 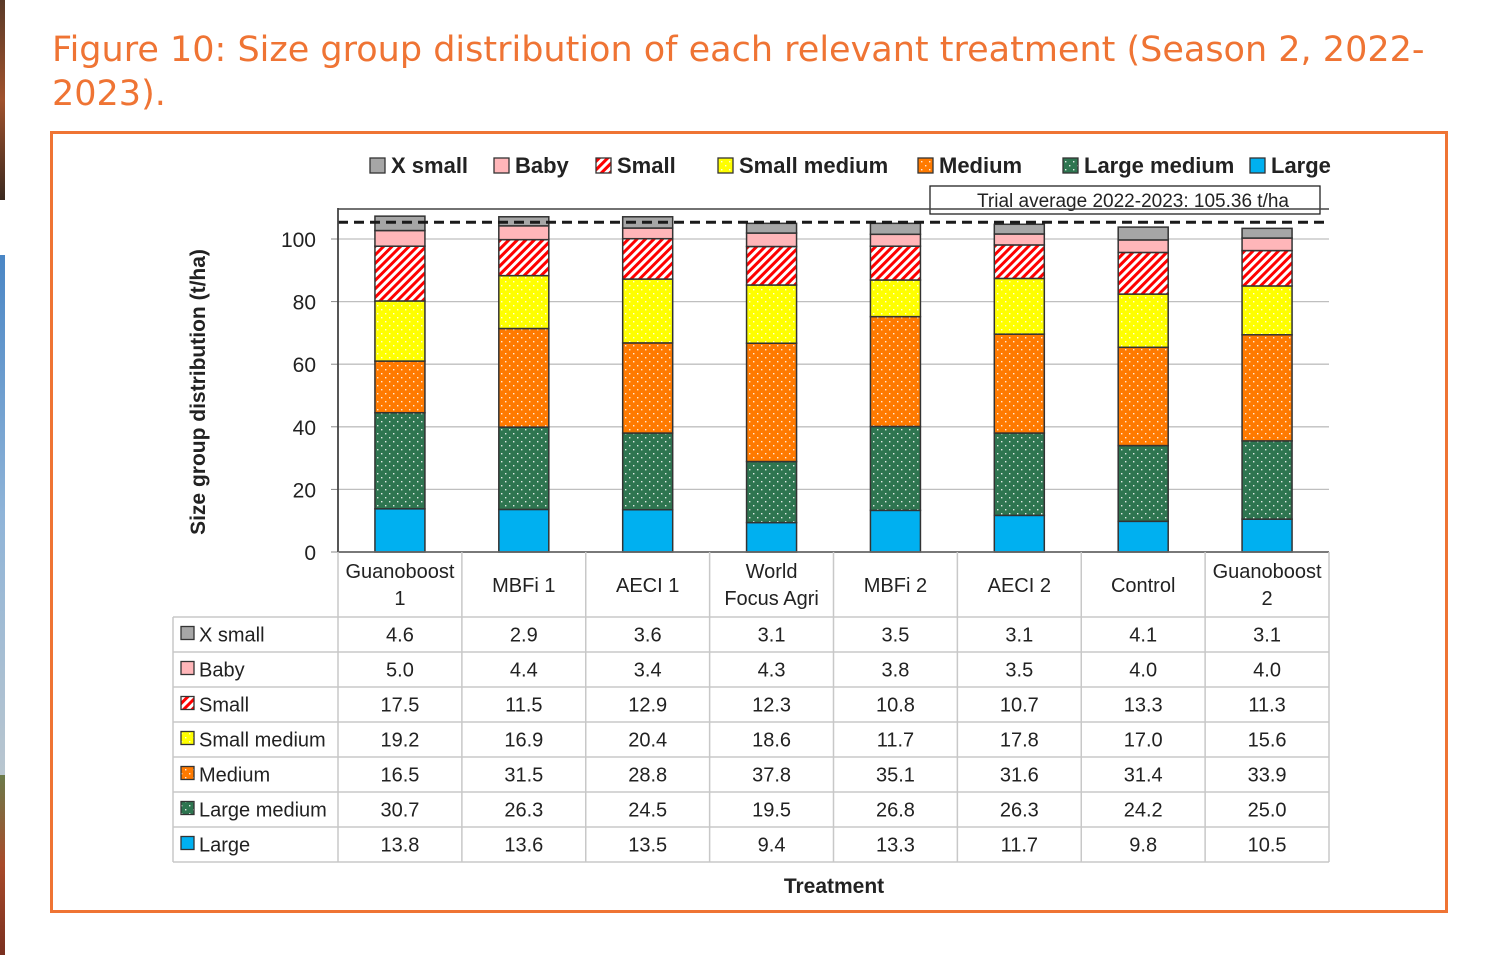 I want to click on table-cell: 12.3, so click(x=771, y=706).